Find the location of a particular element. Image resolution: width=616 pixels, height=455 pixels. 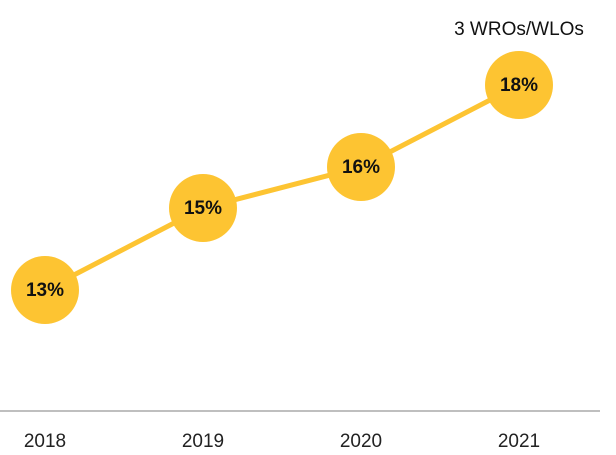

x-tick-label: 2018 is located at coordinates (45, 441).